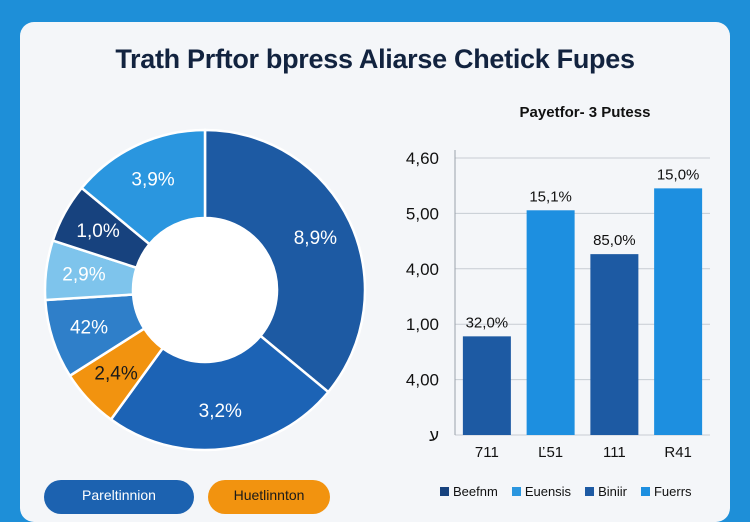  What do you see at coordinates (672, 491) in the screenshot?
I see `legend-label: Fuerrs` at bounding box center [672, 491].